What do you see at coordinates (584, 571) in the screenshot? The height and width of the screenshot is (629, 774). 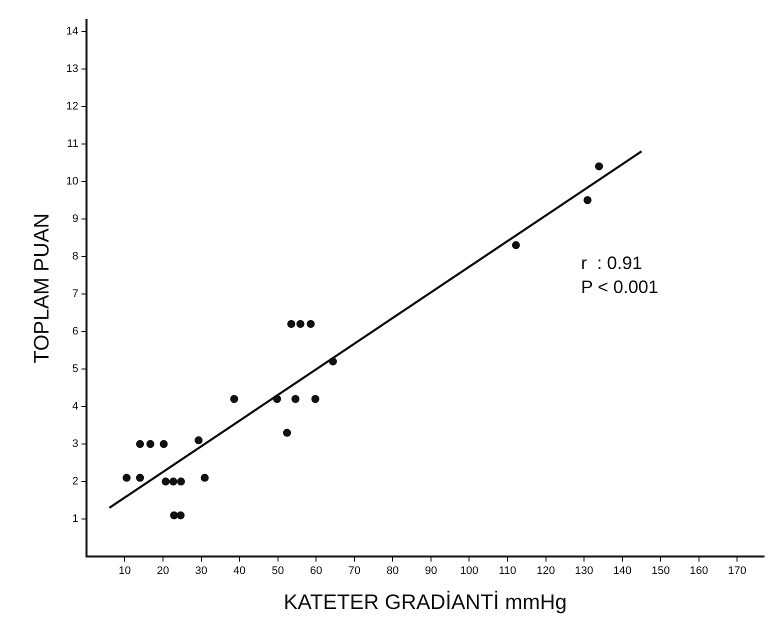 I see `x-tick-label: 130` at bounding box center [584, 571].